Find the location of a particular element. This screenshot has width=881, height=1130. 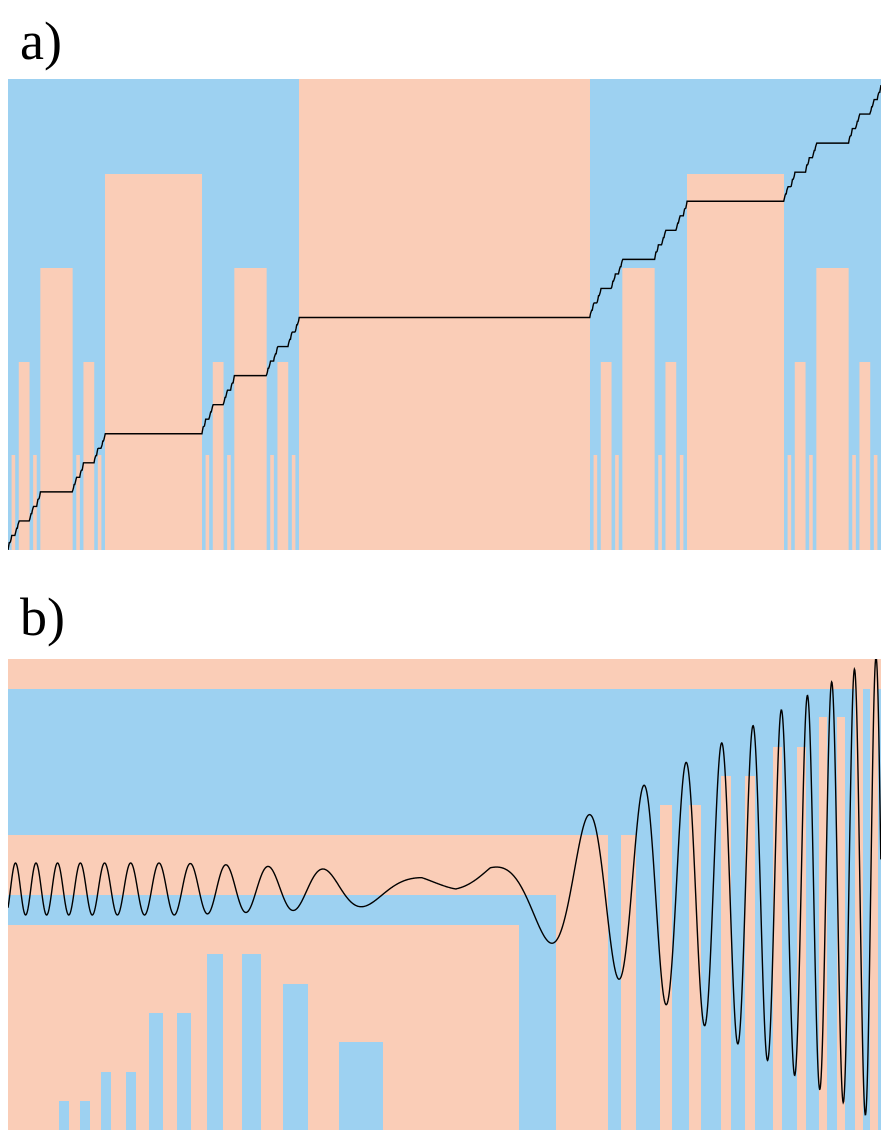

panel-b-label: b) is located at coordinates (42, 617).